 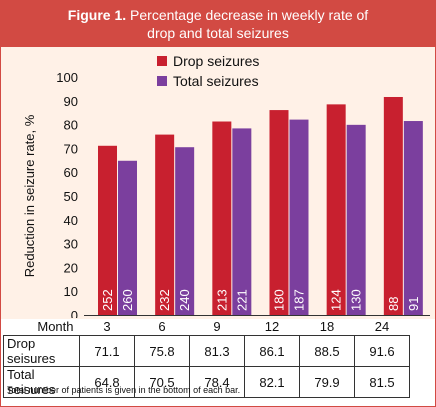 I want to click on month-cell: 12, so click(x=272, y=326).